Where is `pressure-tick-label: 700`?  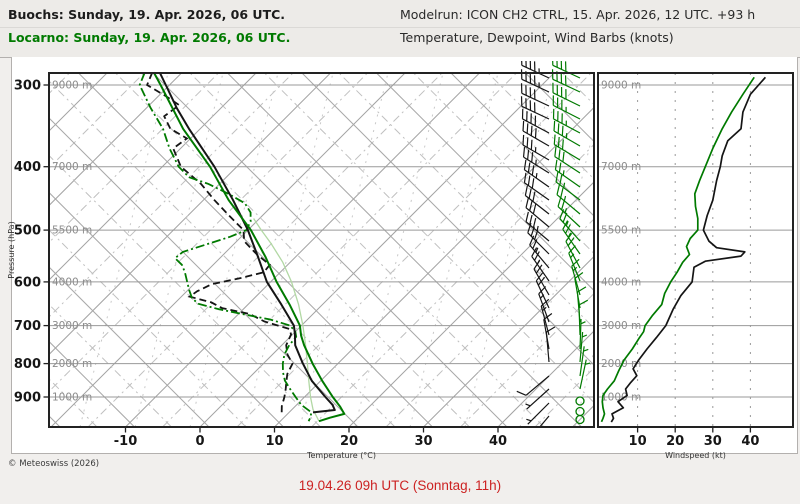 pressure-tick-label: 700 is located at coordinates (27, 326).